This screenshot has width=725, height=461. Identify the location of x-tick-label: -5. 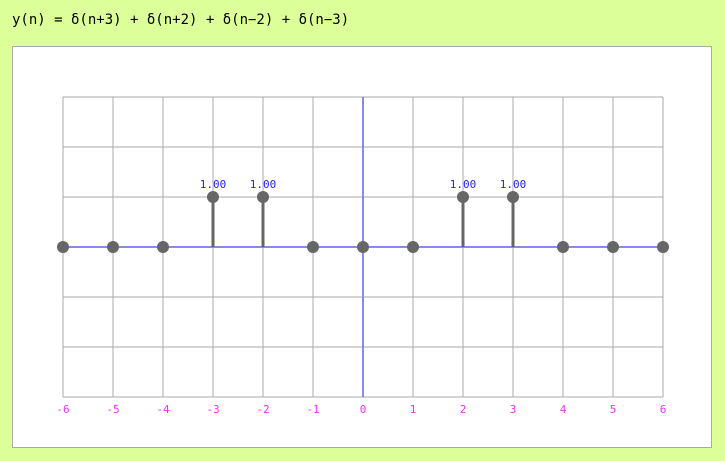
(112, 409).